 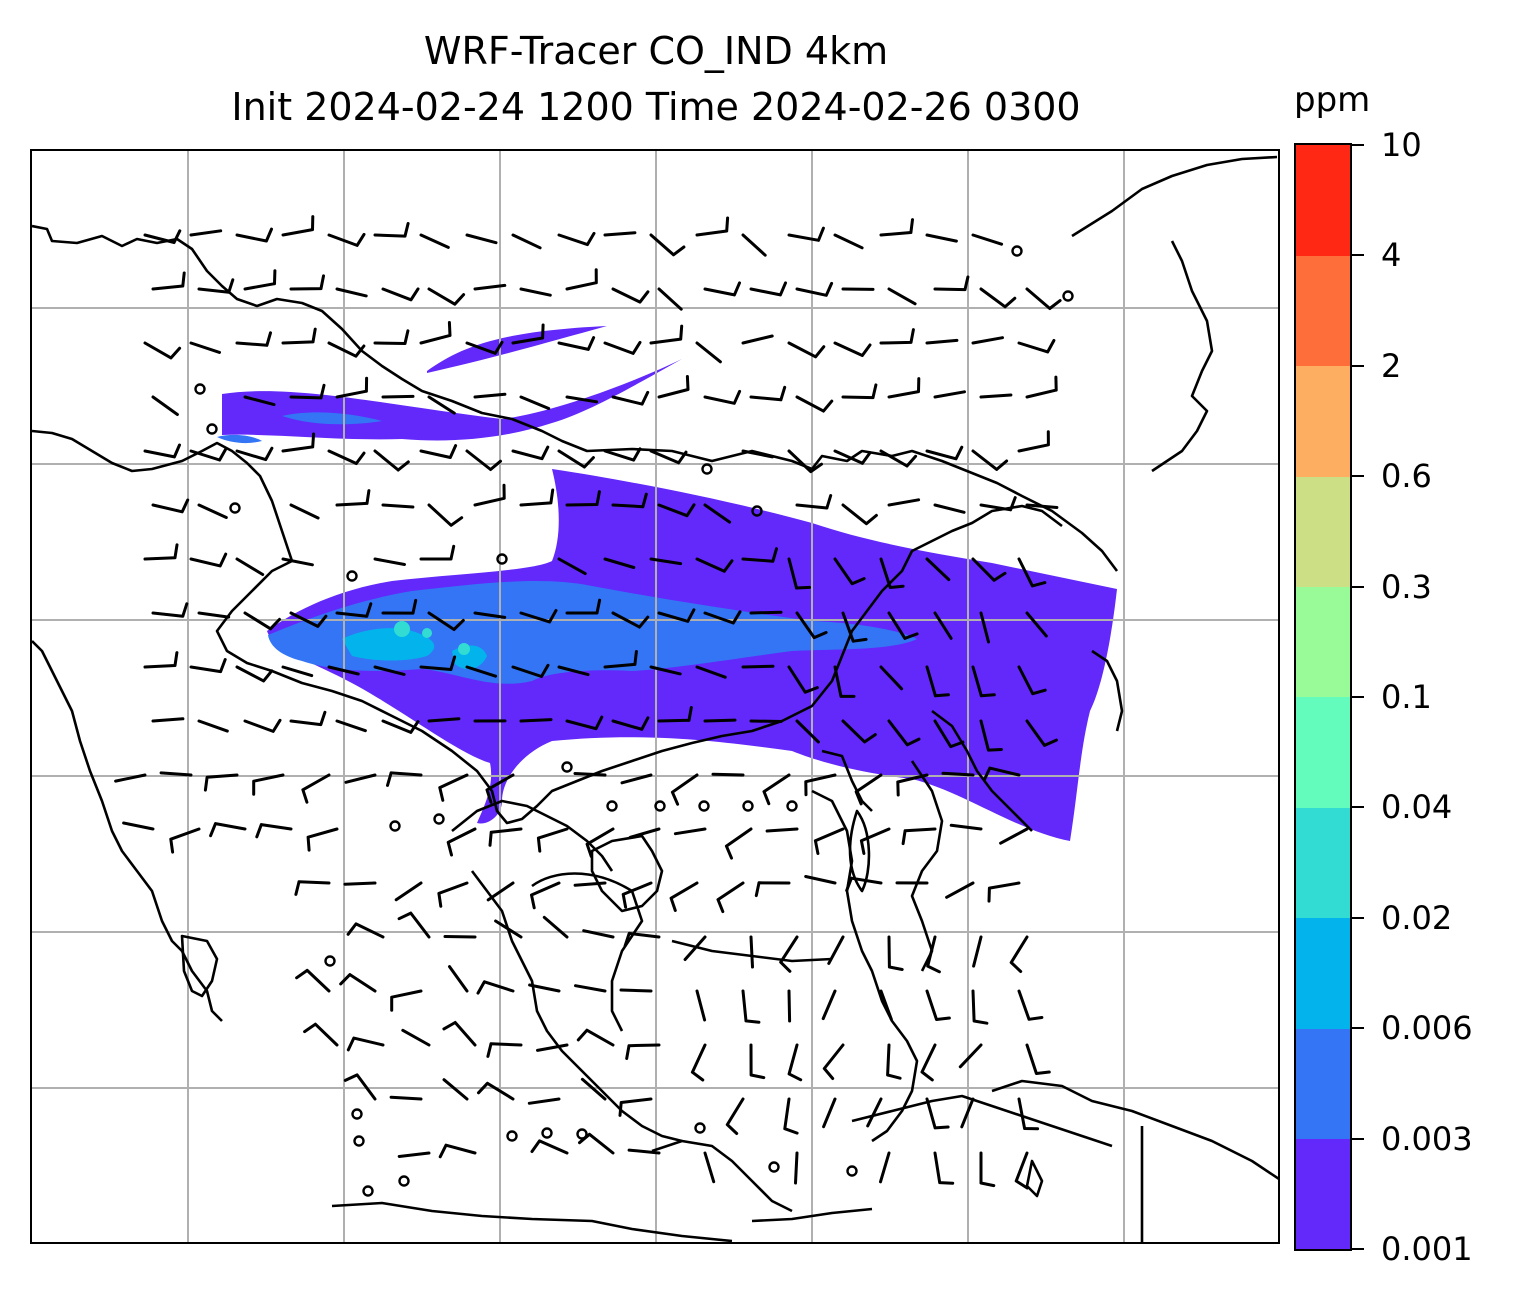 What do you see at coordinates (656, 51) in the screenshot?
I see `chart-title-line1: WRF-Tracer CO_IND 4km` at bounding box center [656, 51].